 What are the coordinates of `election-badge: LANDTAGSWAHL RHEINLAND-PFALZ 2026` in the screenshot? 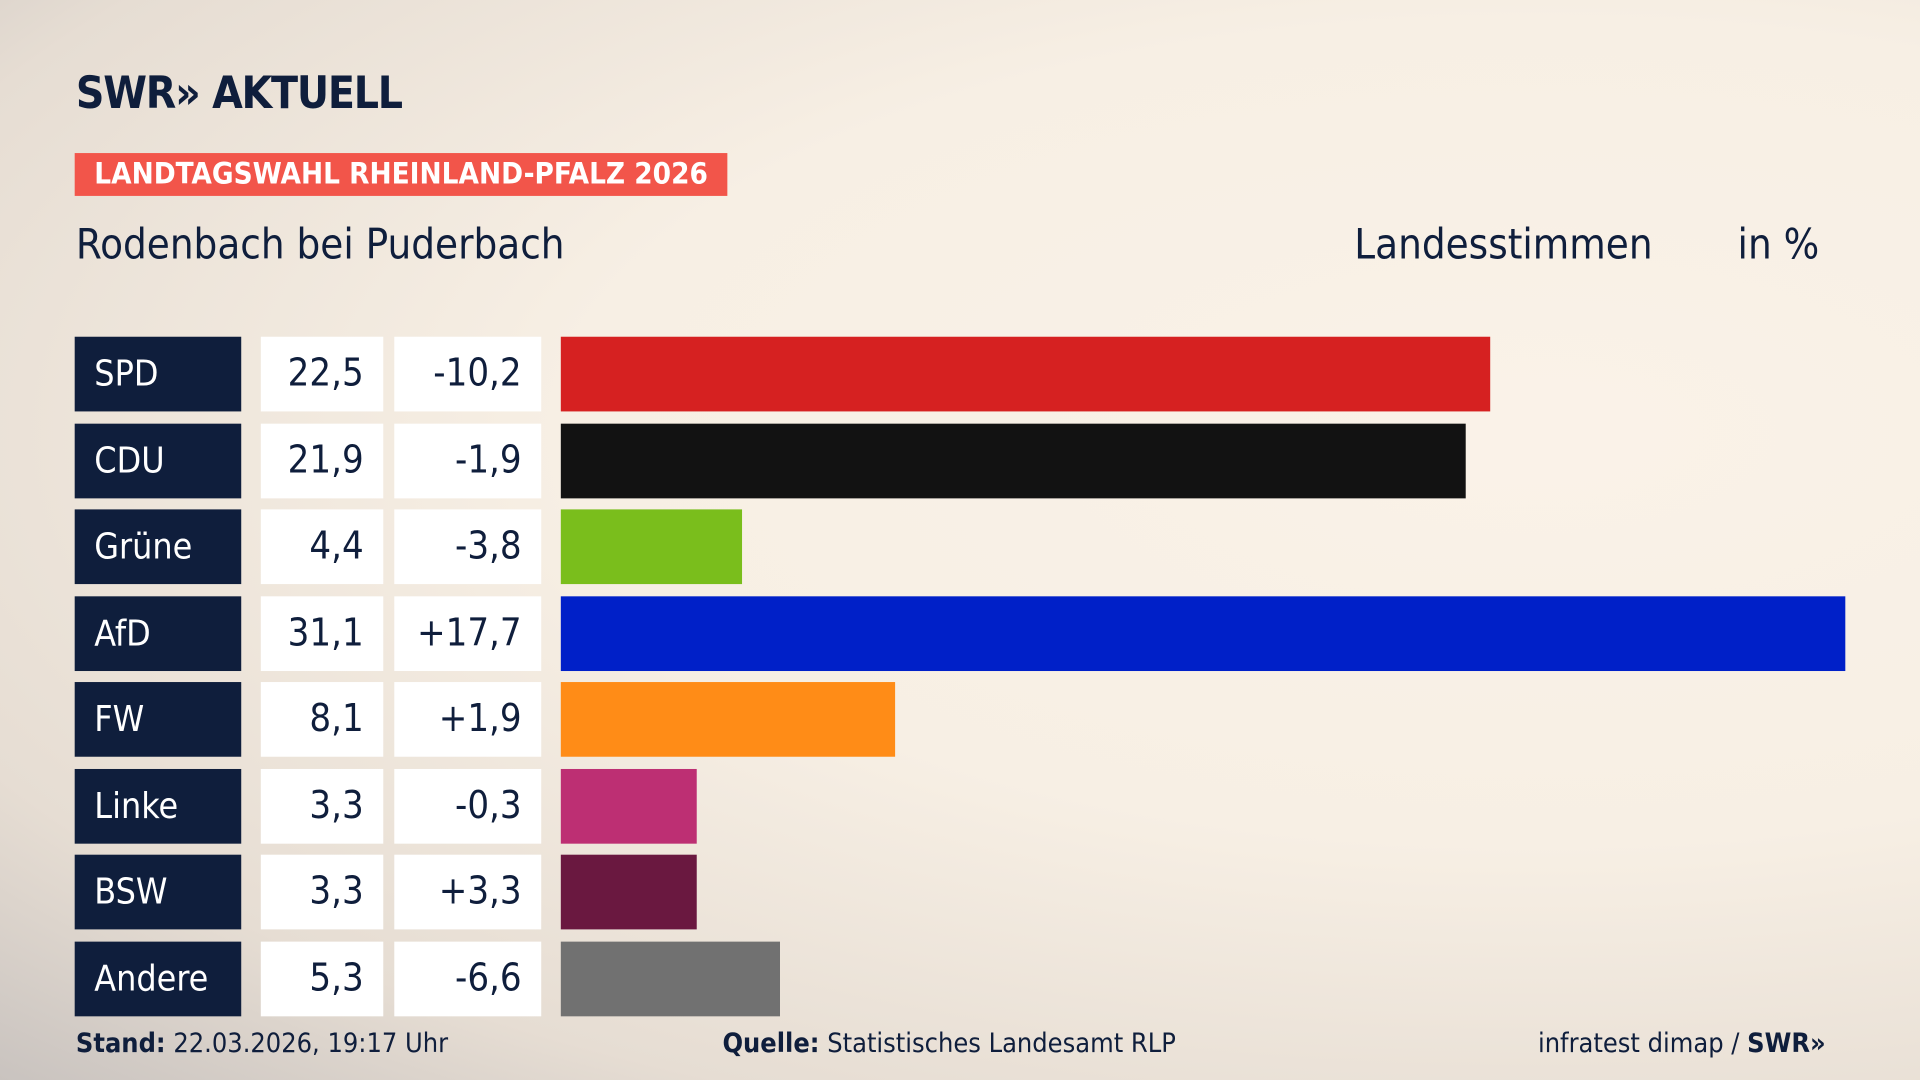 It's located at (401, 174).